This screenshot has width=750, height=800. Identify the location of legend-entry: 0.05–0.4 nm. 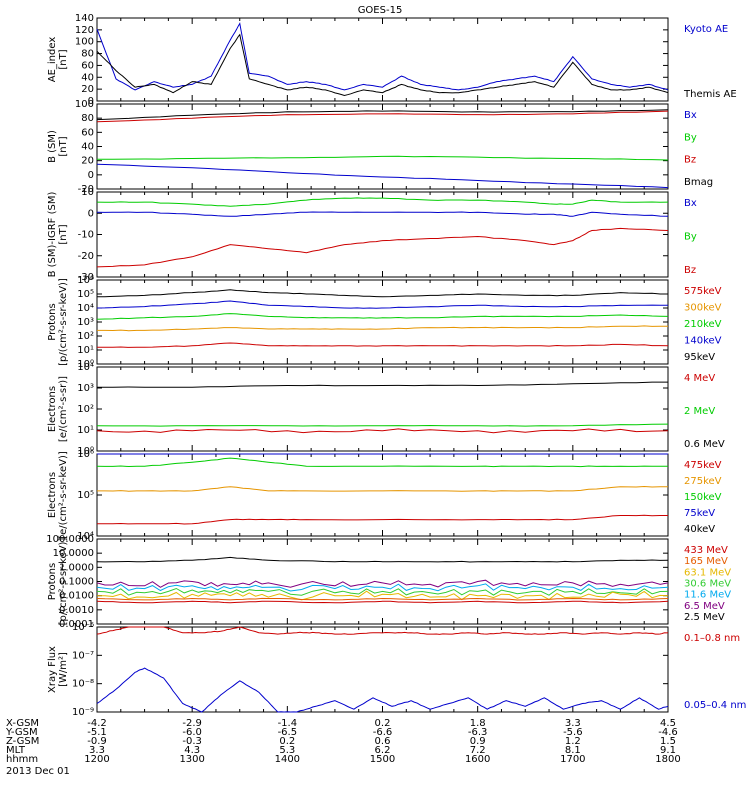
(715, 705).